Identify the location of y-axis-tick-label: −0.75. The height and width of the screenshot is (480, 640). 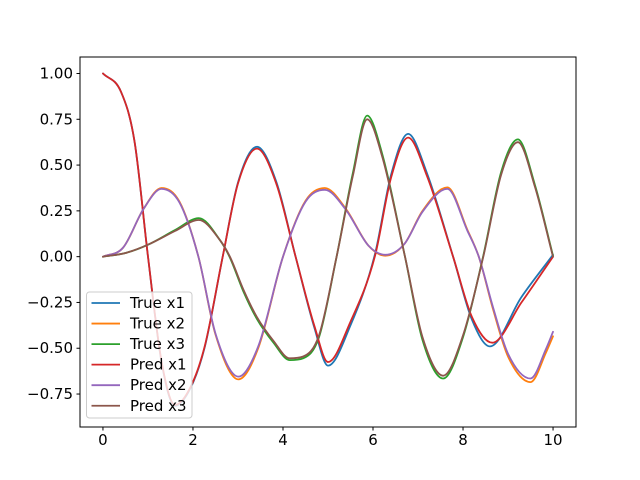
(50, 394).